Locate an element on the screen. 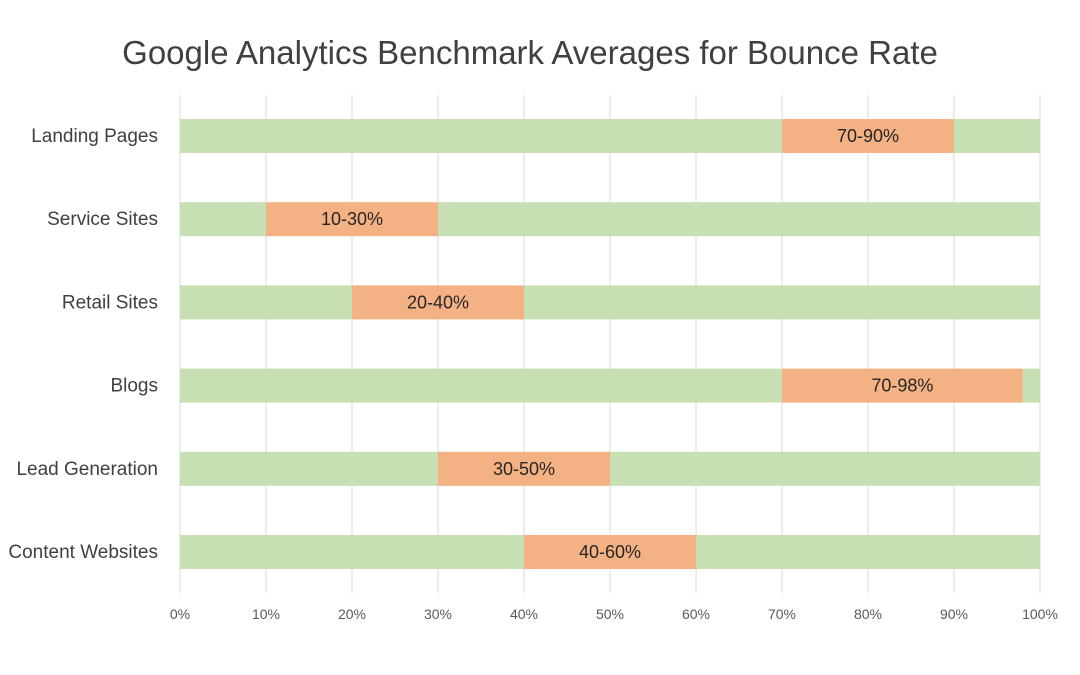 The width and height of the screenshot is (1080, 675). bar-data-label: 40-60% is located at coordinates (610, 552).